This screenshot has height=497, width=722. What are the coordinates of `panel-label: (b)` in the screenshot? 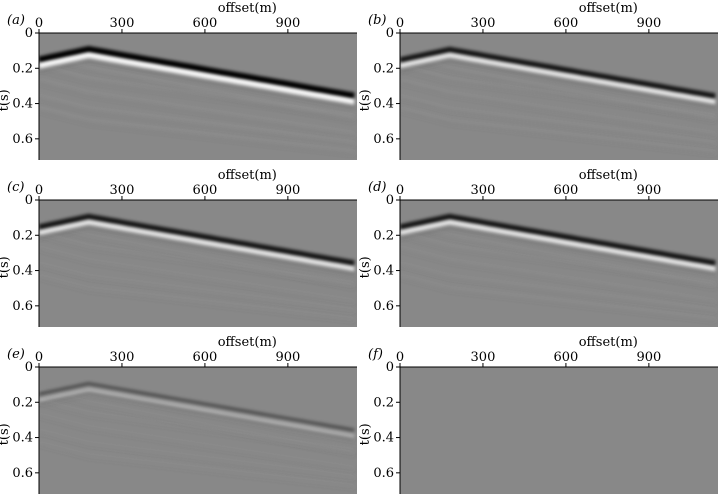 It's located at (377, 20).